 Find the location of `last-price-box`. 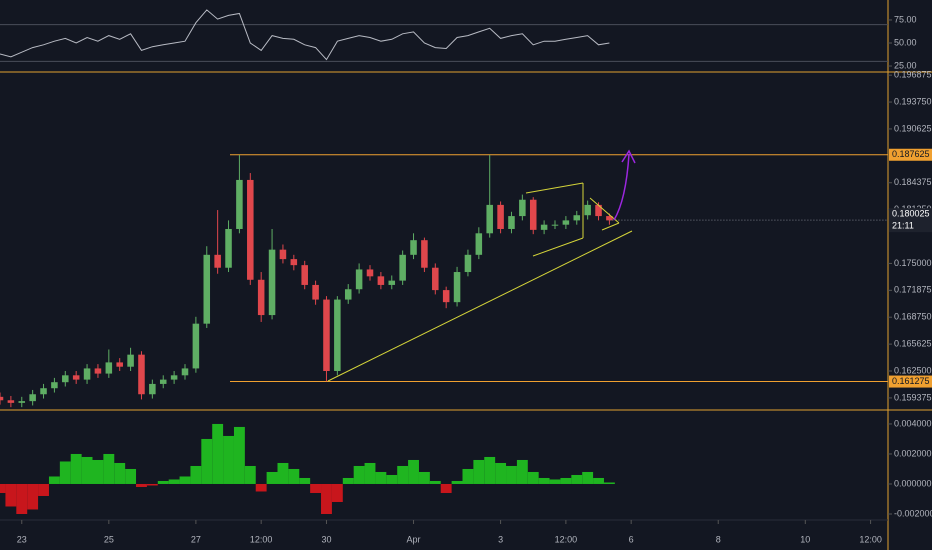

last-price-box is located at coordinates (910, 220).